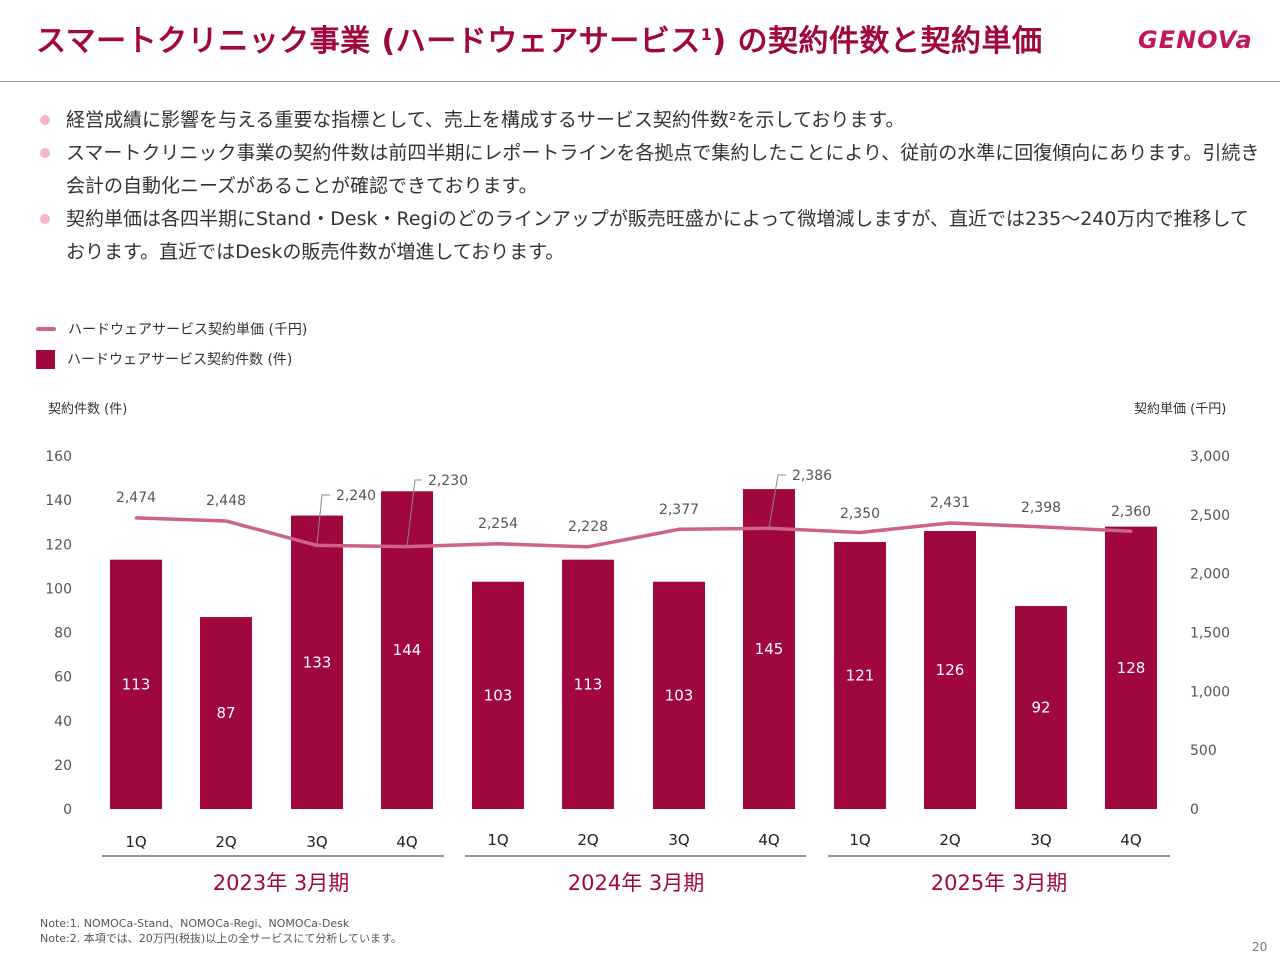 Image resolution: width=1280 pixels, height=960 pixels. Describe the element at coordinates (1260, 947) in the screenshot. I see `page-number: 20` at that location.